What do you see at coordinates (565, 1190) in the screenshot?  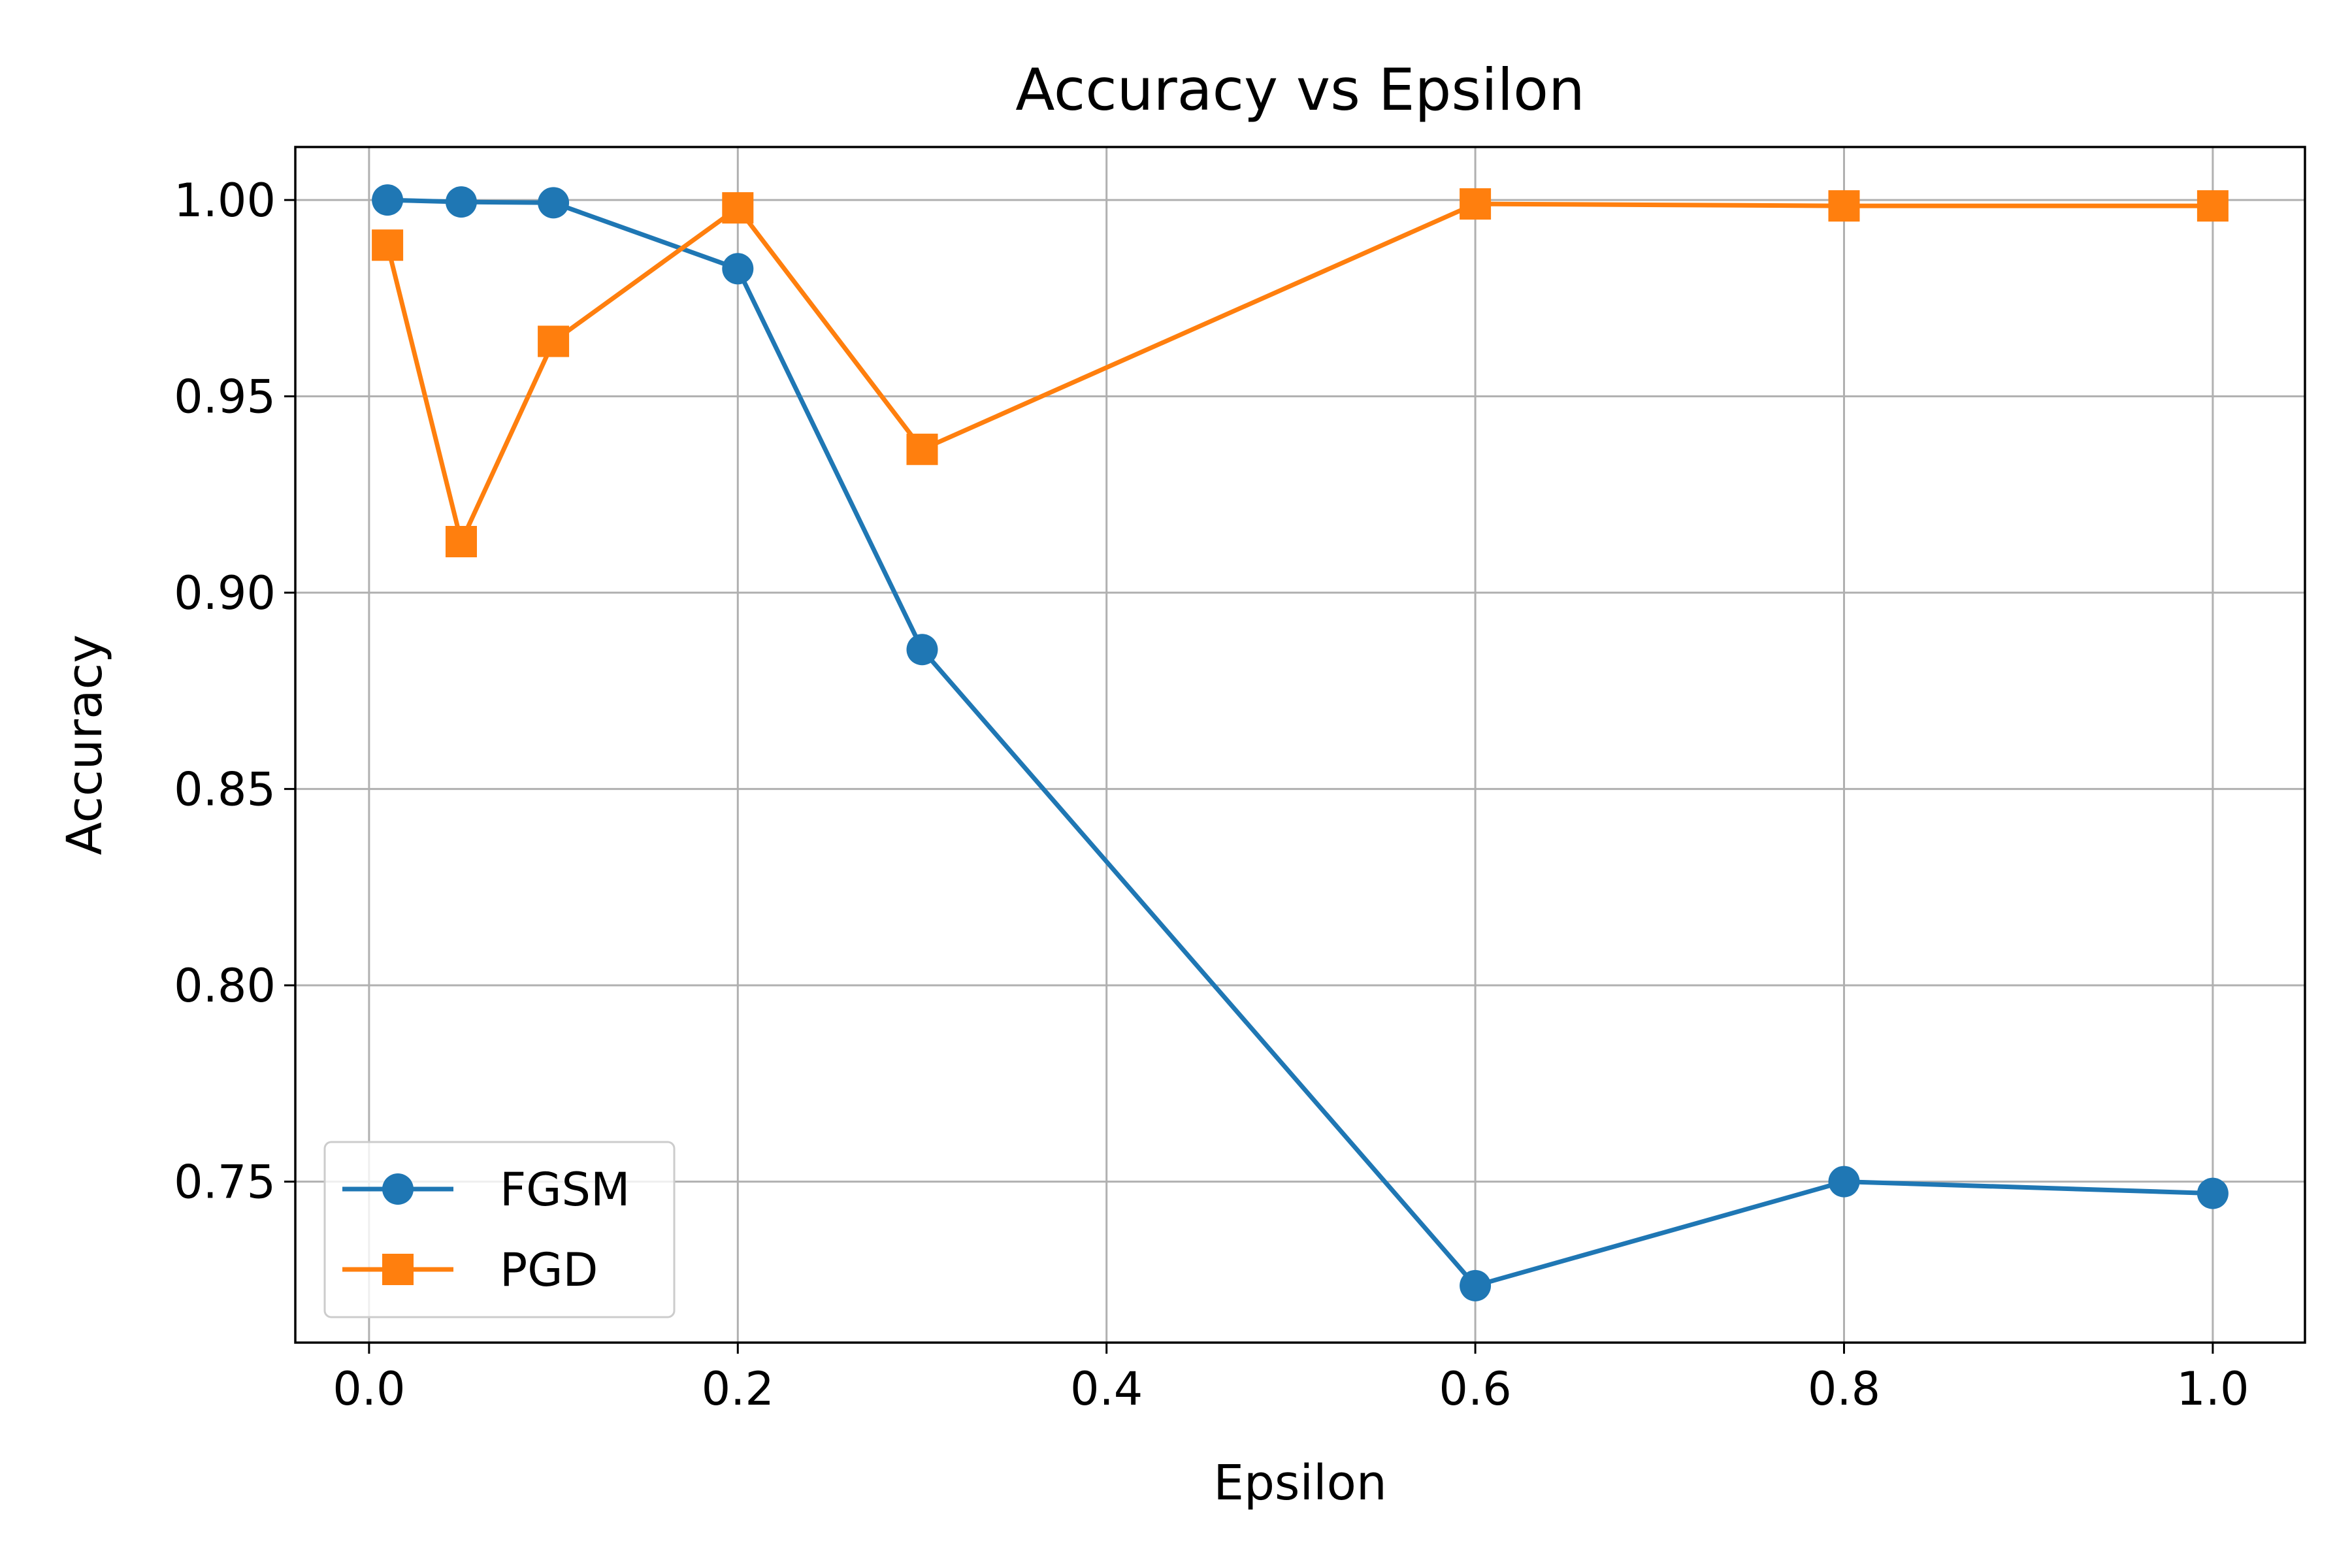 I see `fgsm-legend-label: FGSM` at bounding box center [565, 1190].